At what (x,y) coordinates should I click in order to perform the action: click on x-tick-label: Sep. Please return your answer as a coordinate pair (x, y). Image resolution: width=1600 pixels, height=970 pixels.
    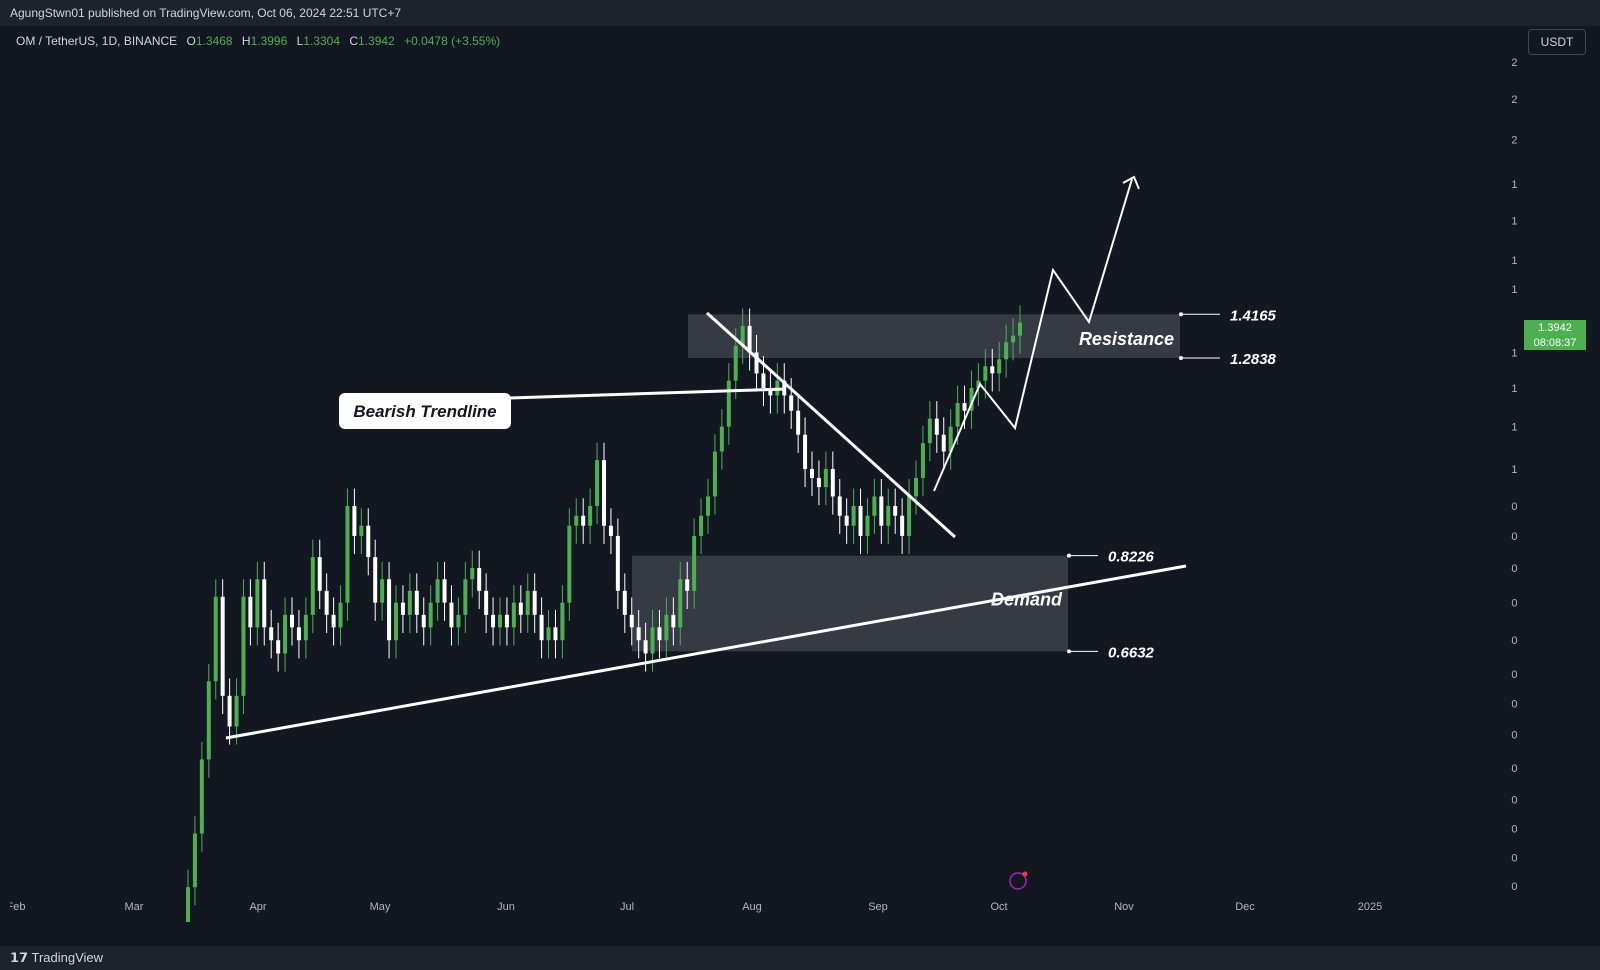
    Looking at the image, I should click on (878, 907).